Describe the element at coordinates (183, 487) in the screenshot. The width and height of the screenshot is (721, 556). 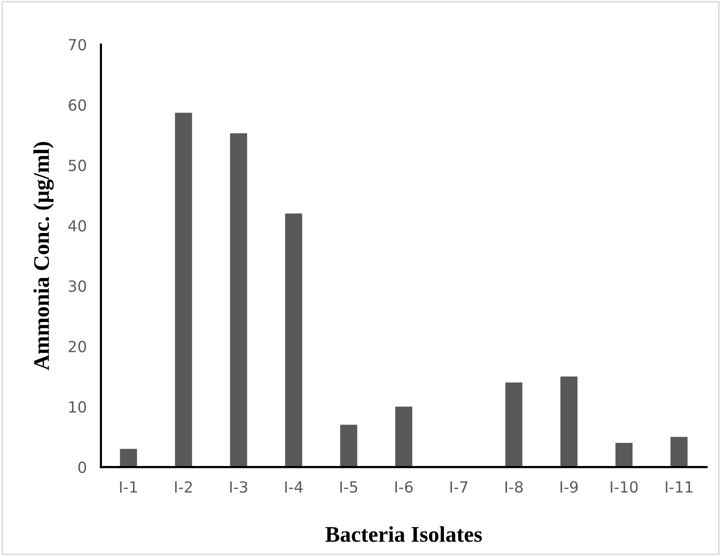
I see `x-tick-label: I-2` at that location.